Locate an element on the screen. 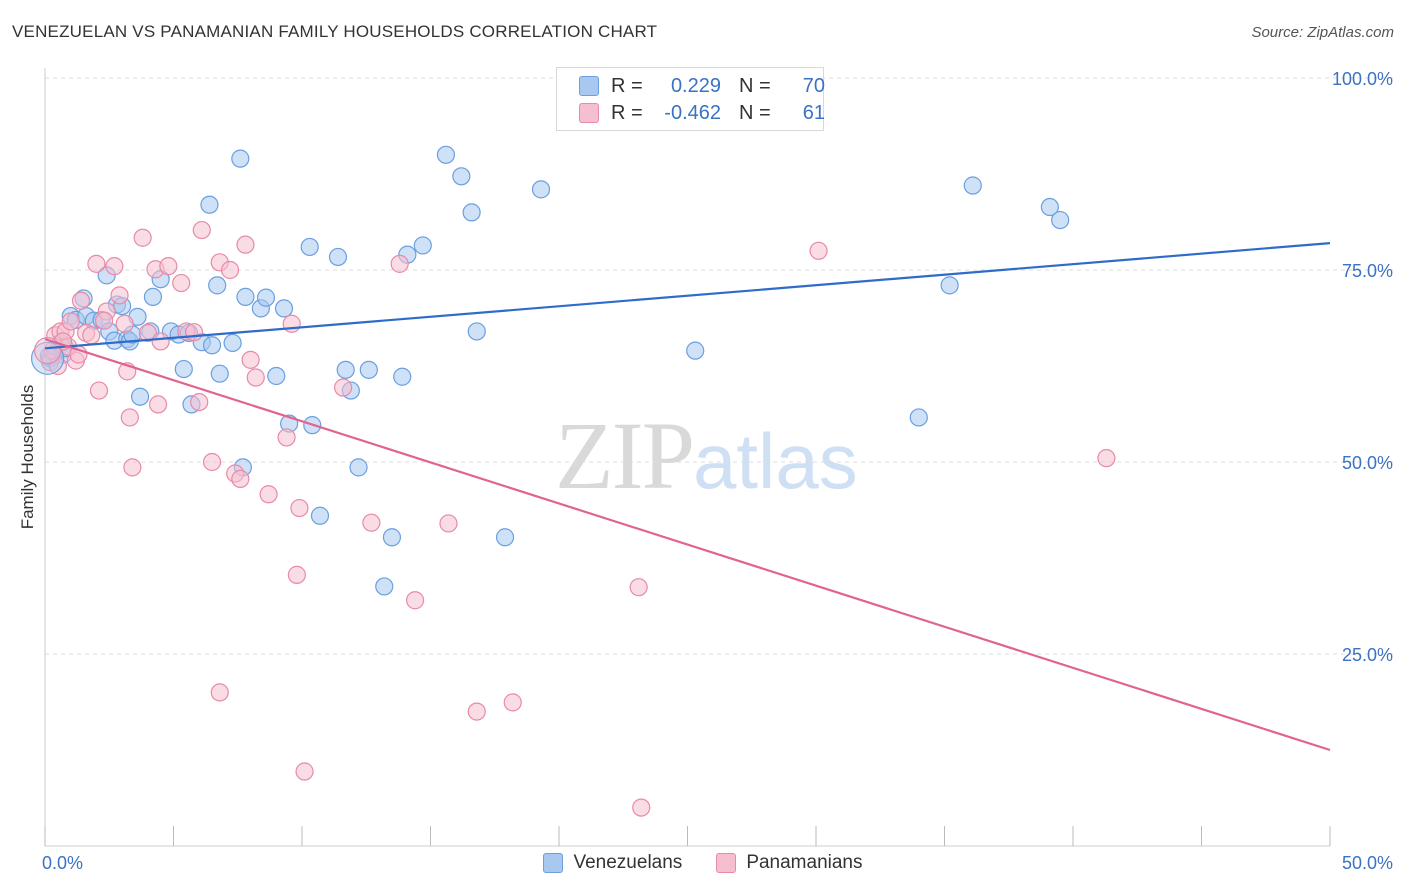  y-axis-label: Family Households is located at coordinates (27, 457).